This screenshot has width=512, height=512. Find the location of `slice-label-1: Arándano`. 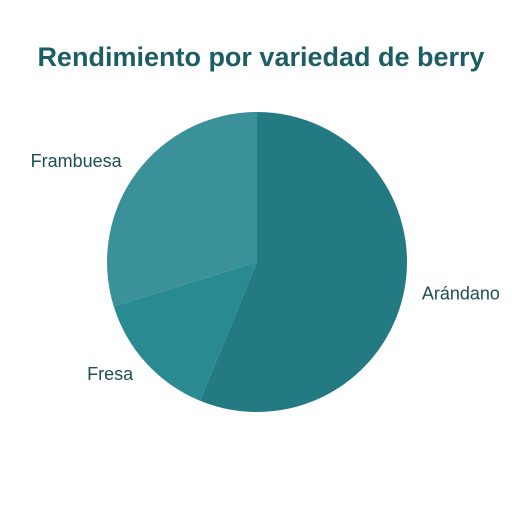

slice-label-1: Arándano is located at coordinates (461, 293).